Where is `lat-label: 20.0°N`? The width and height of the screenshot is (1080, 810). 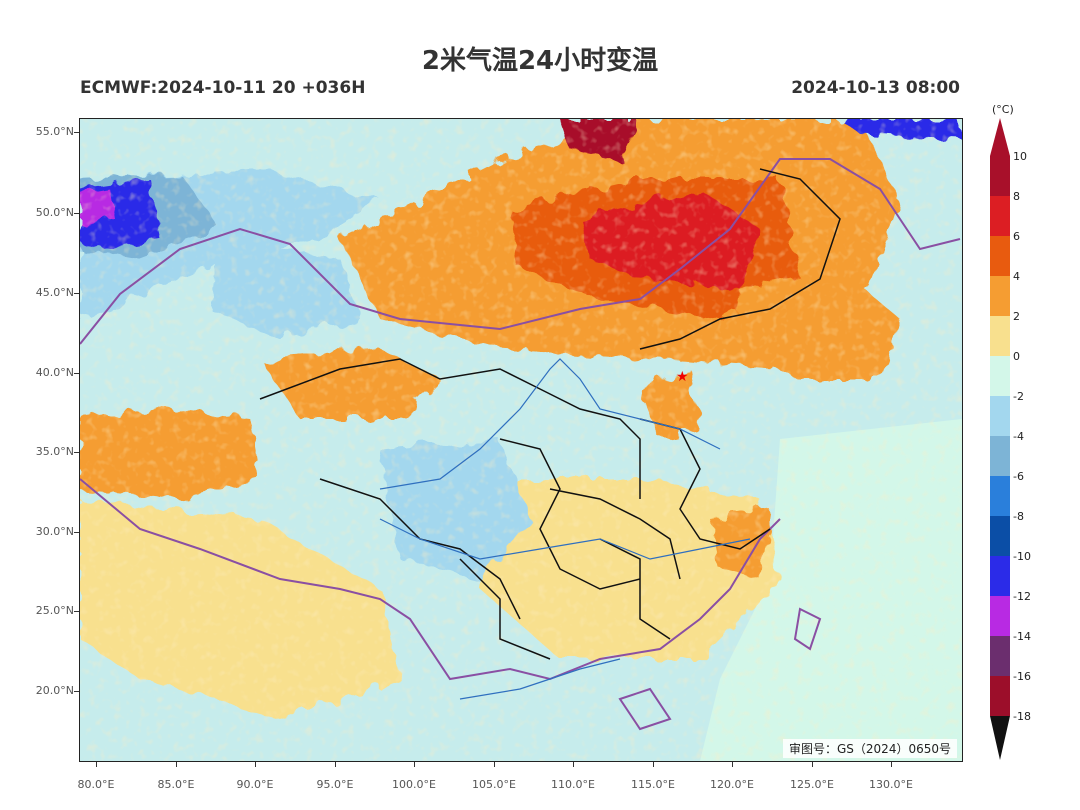
lat-label: 20.0°N is located at coordinates (54, 690).